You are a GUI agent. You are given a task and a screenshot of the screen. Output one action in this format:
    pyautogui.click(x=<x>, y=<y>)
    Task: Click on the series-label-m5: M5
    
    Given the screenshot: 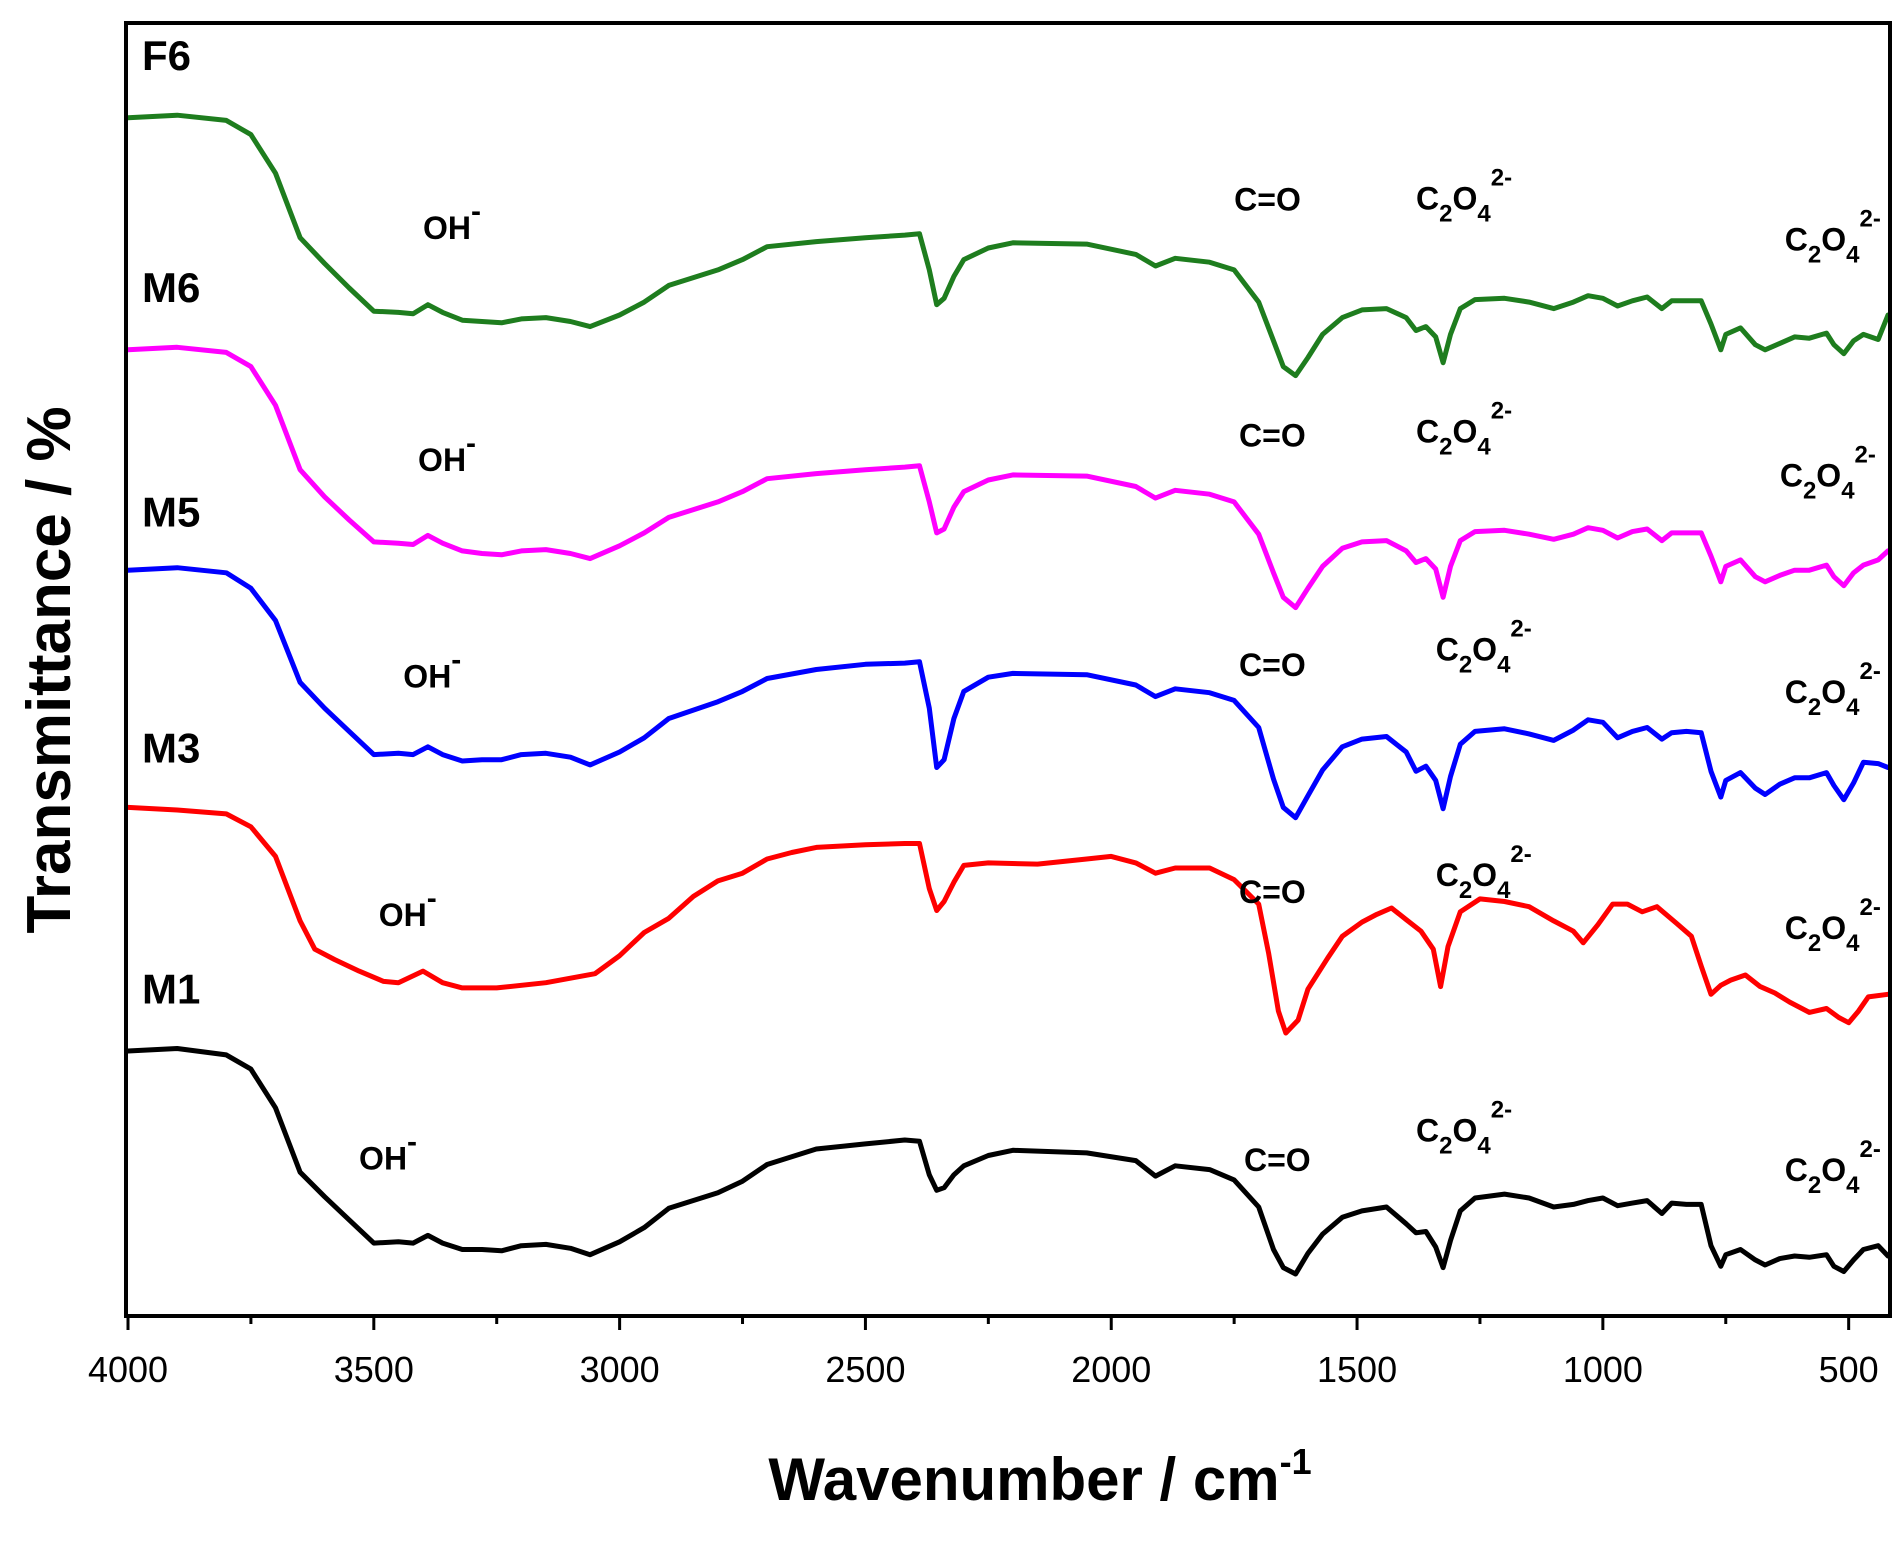 What is the action you would take?
    pyautogui.click(x=171, y=511)
    